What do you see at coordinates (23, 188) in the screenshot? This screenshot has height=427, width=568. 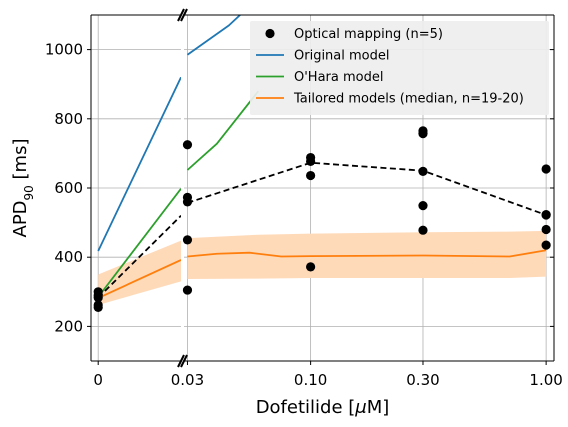 I see `y-axis-label: APD90 [ms]` at bounding box center [23, 188].